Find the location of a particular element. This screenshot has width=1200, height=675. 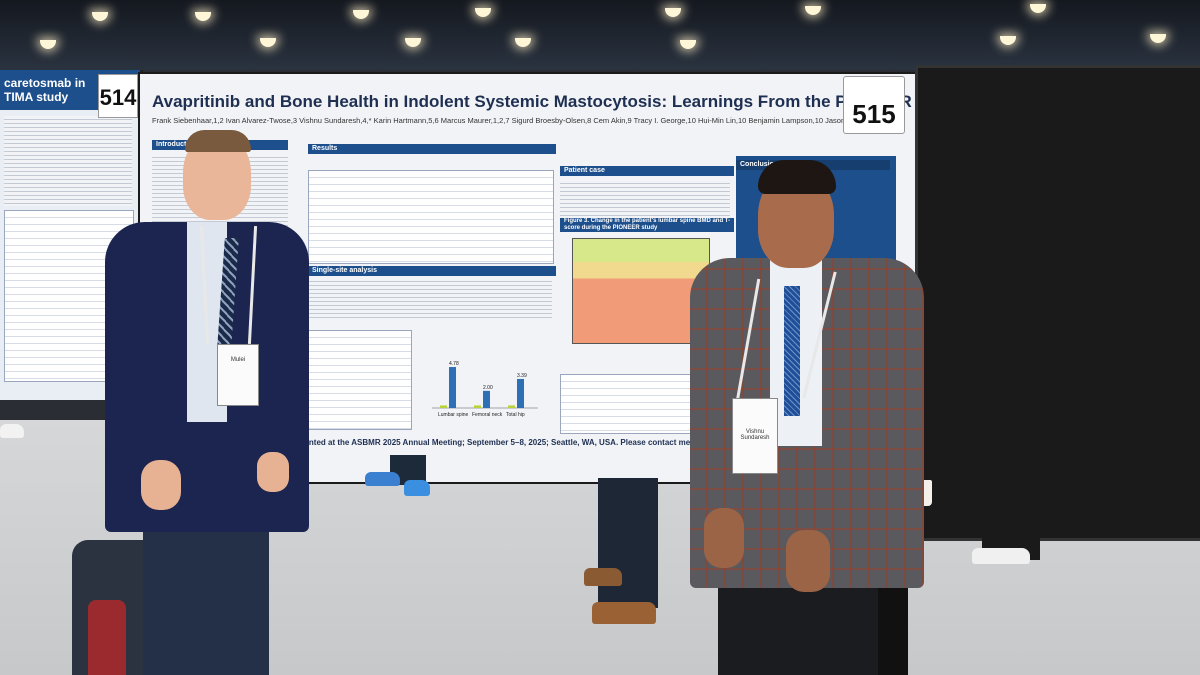

chart-data-label: 3.39 is located at coordinates (522, 376).